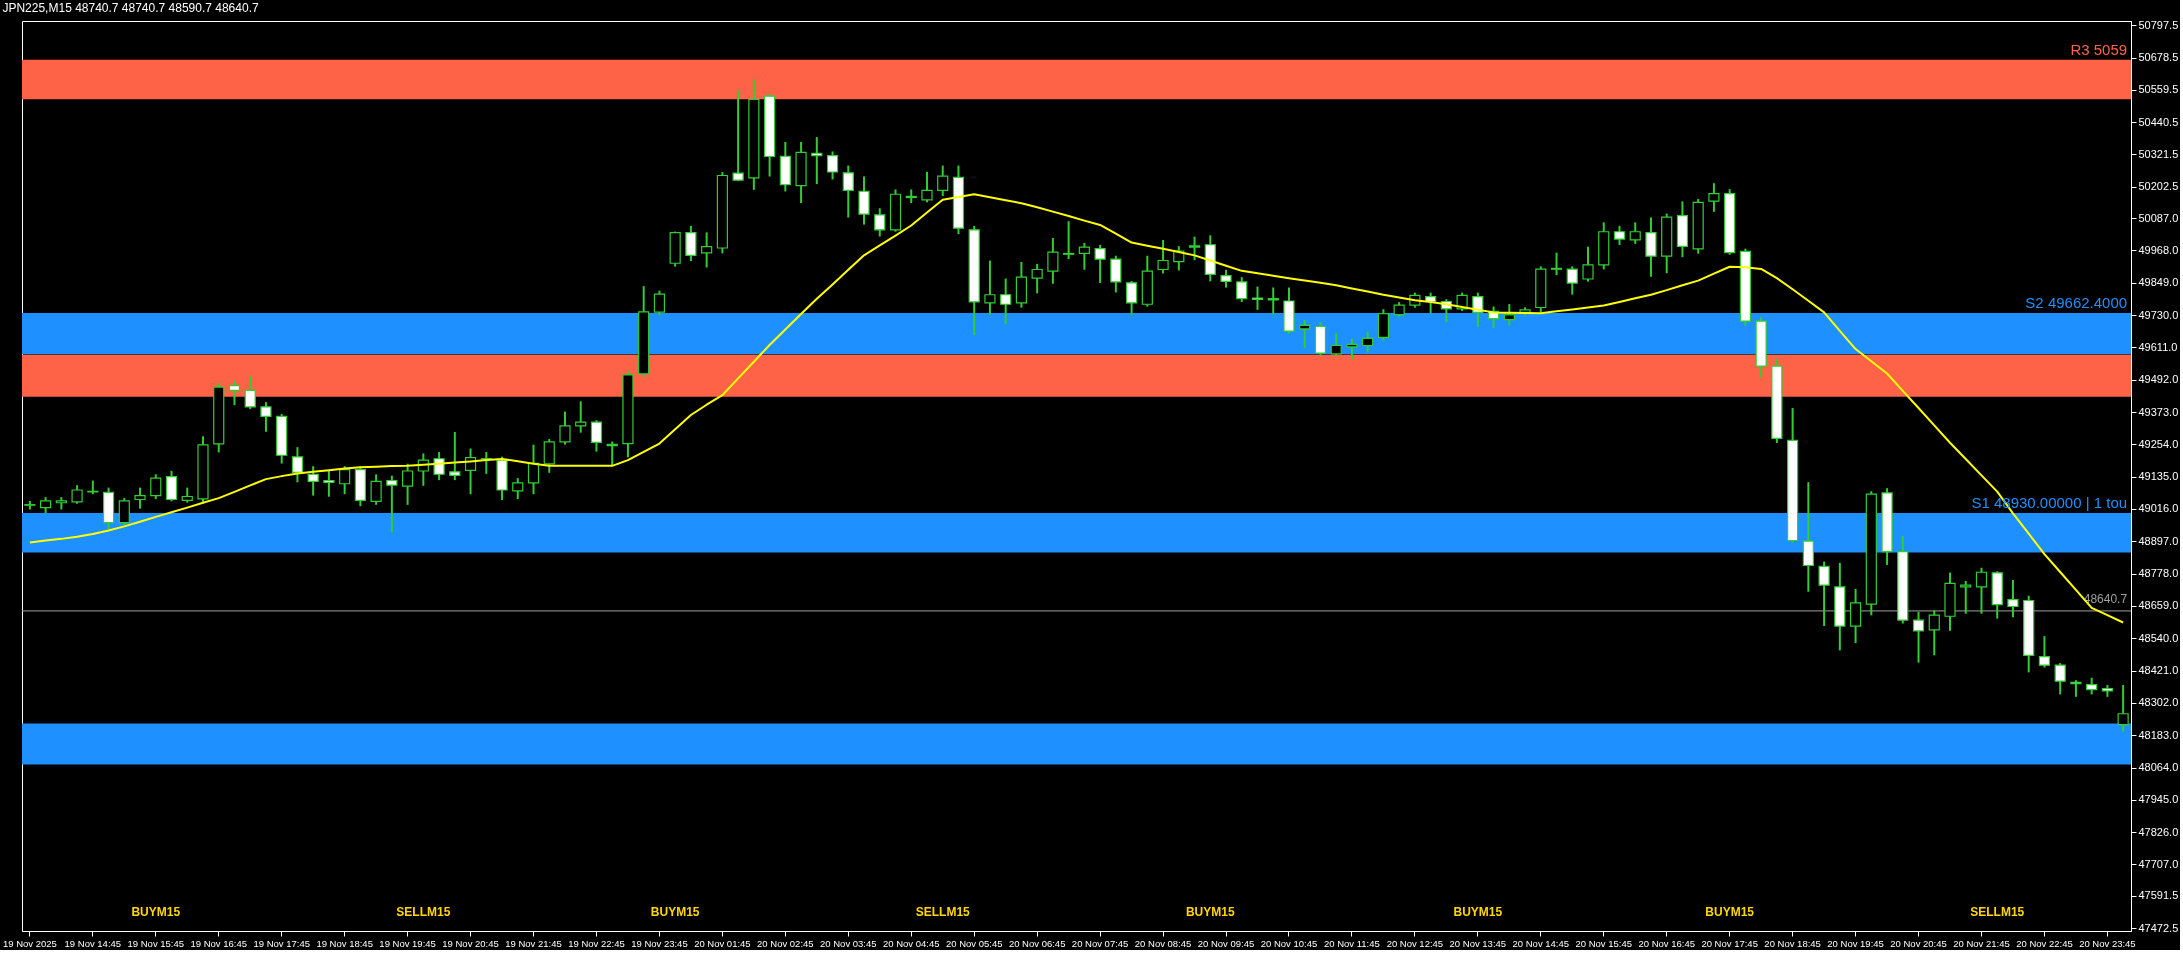 This screenshot has height=954, width=2183. Describe the element at coordinates (1163, 943) in the screenshot. I see `x-tick-label: 20 Nov 08:45` at that location.